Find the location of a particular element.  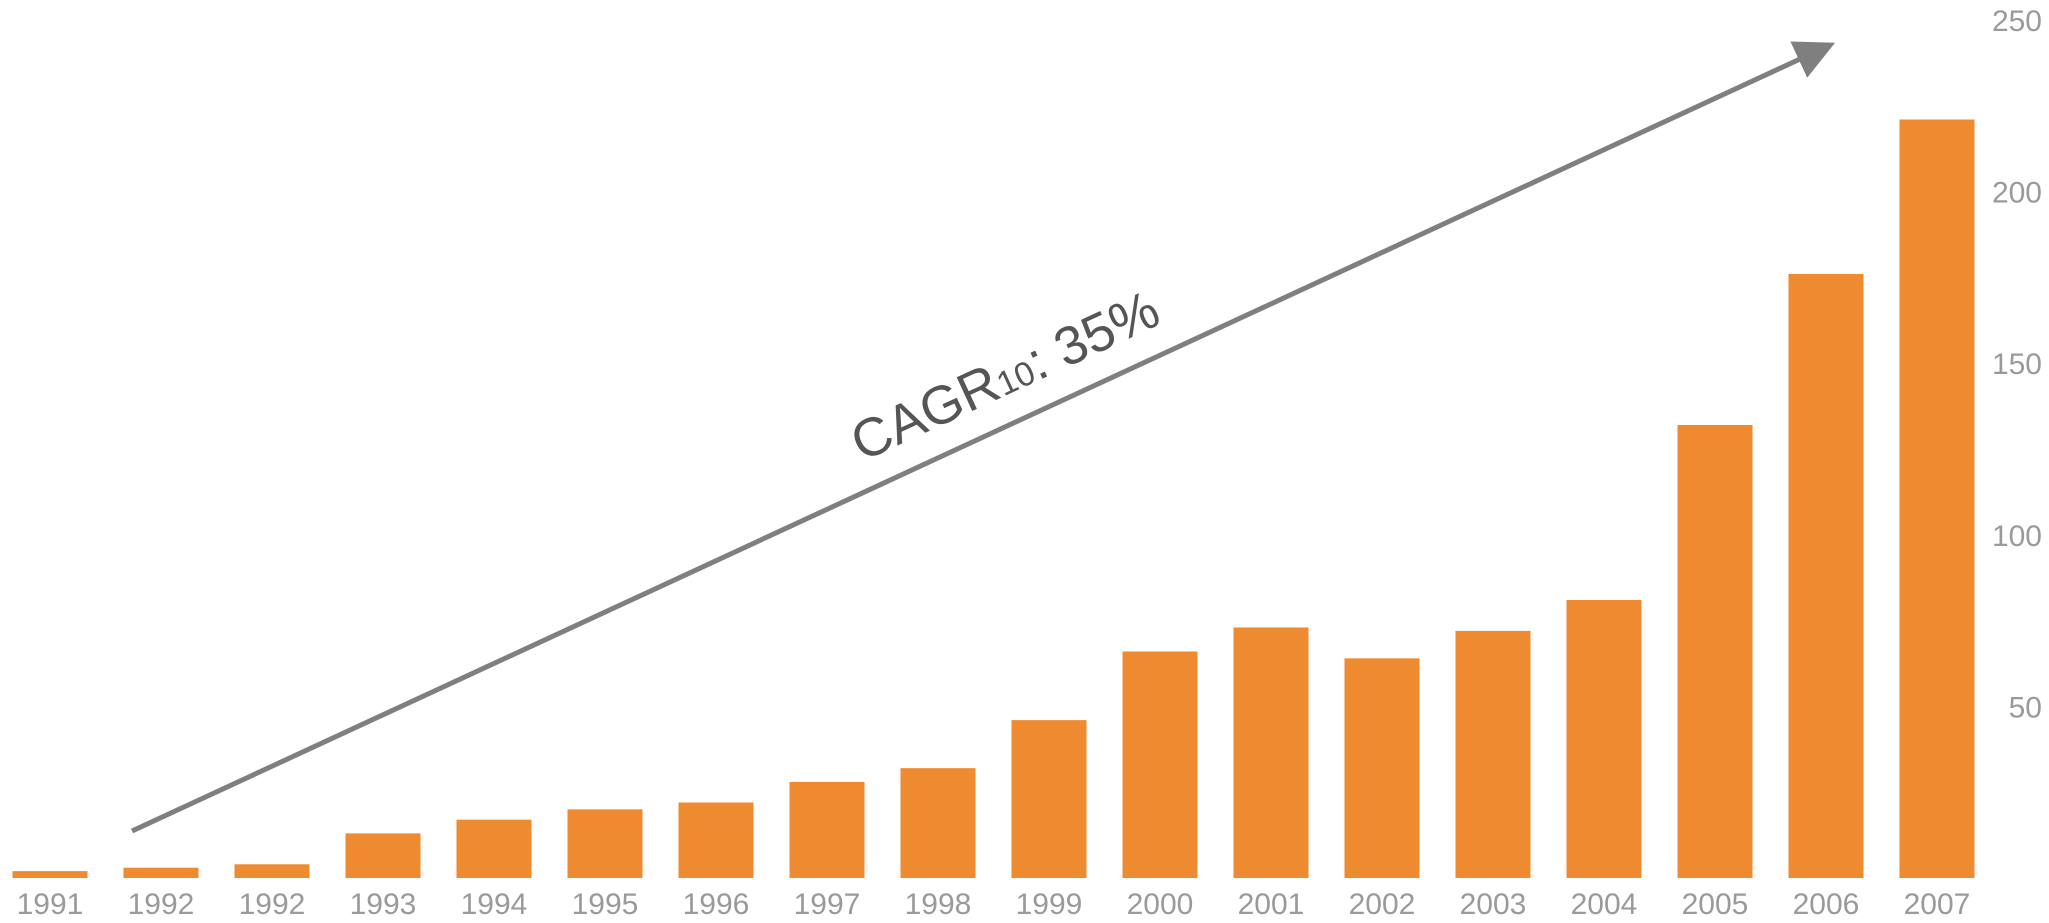

bar-1996 is located at coordinates (716, 840).